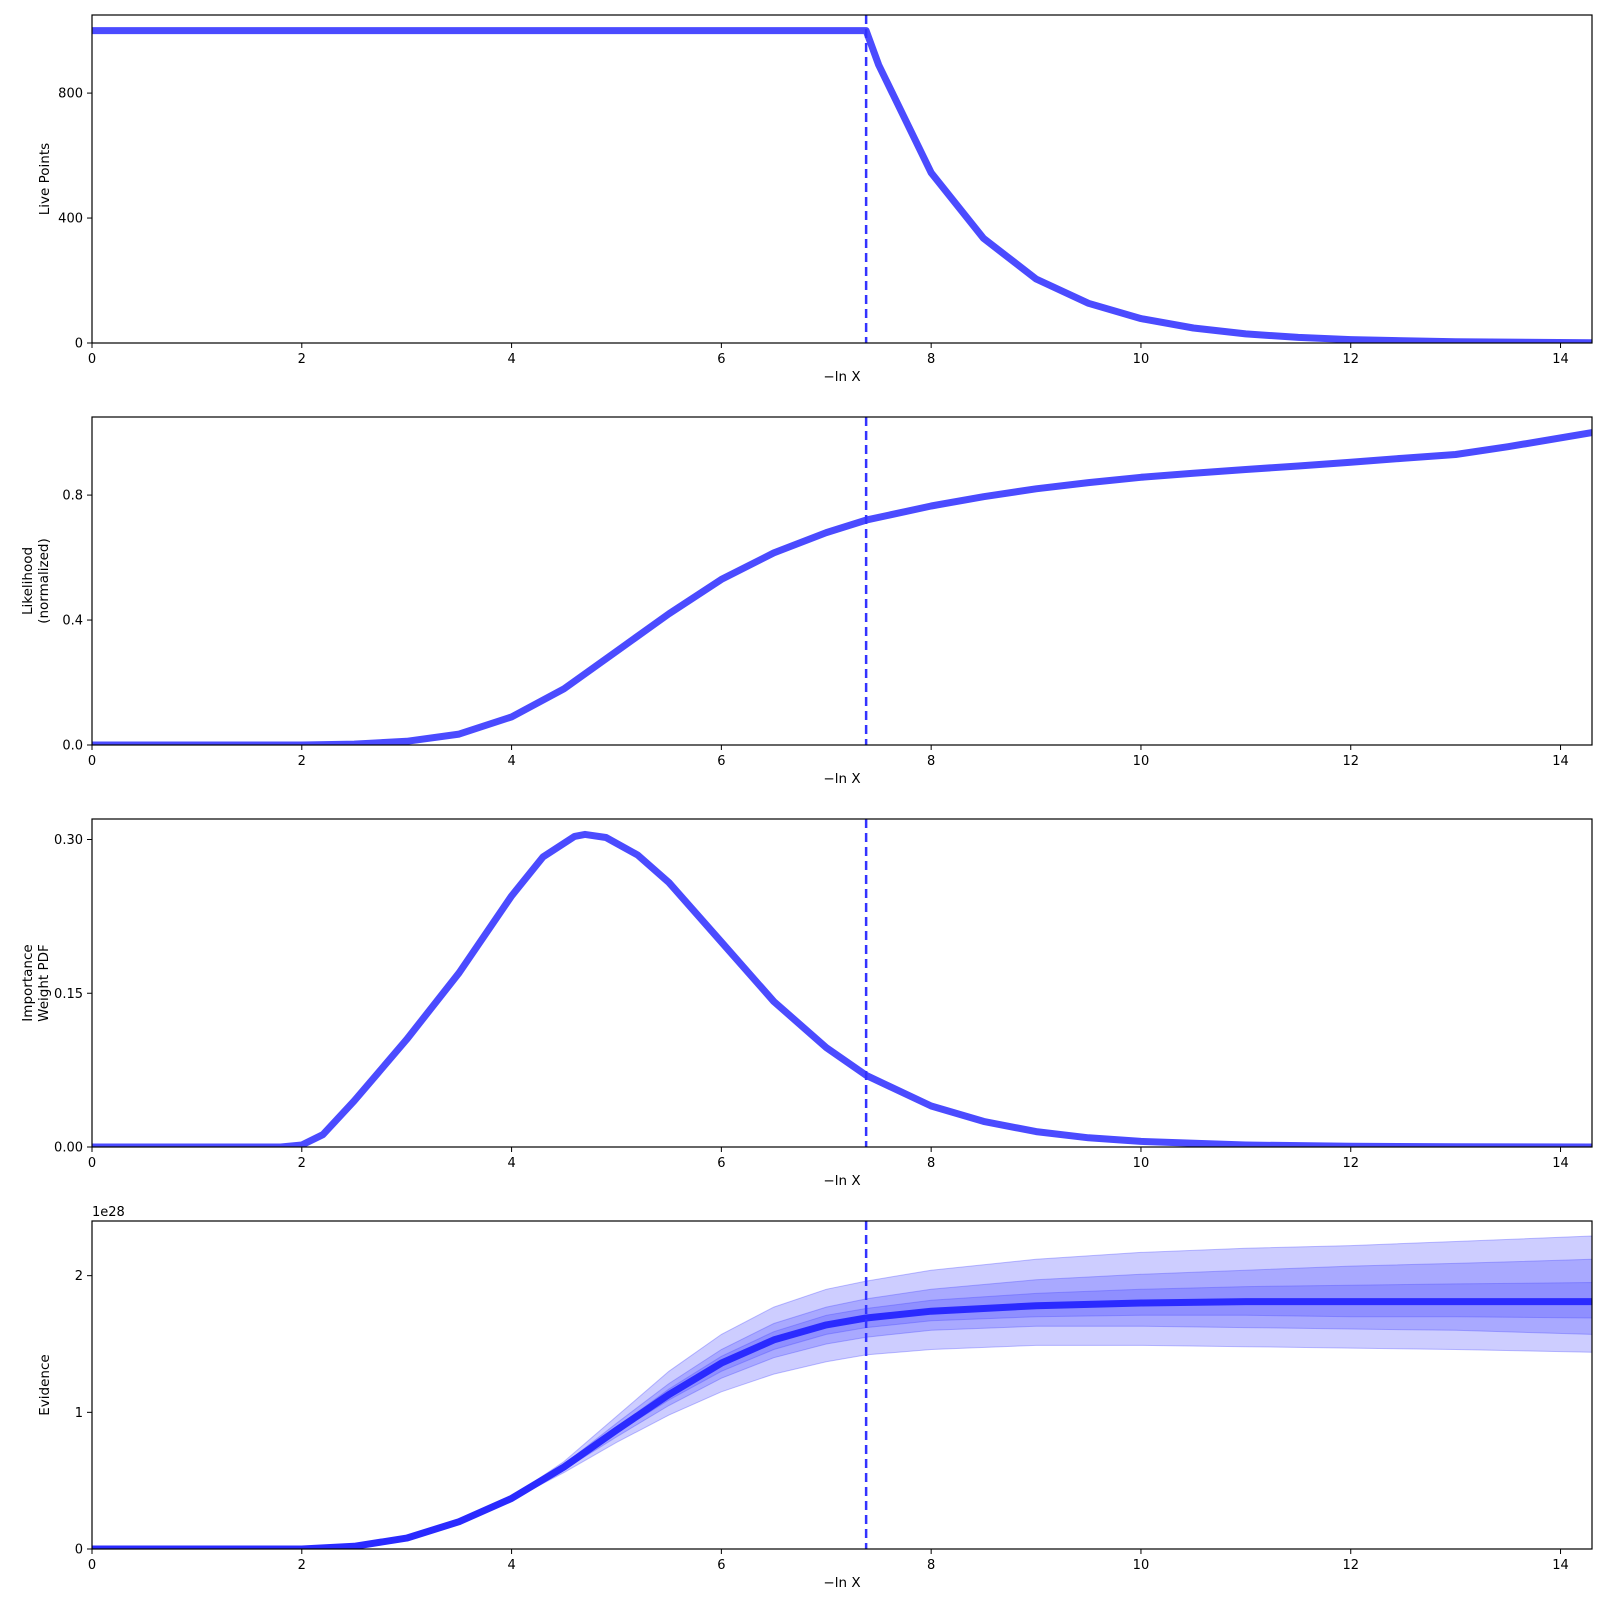  What do you see at coordinates (28, 982) in the screenshot?
I see `y-axis-label: Importance` at bounding box center [28, 982].